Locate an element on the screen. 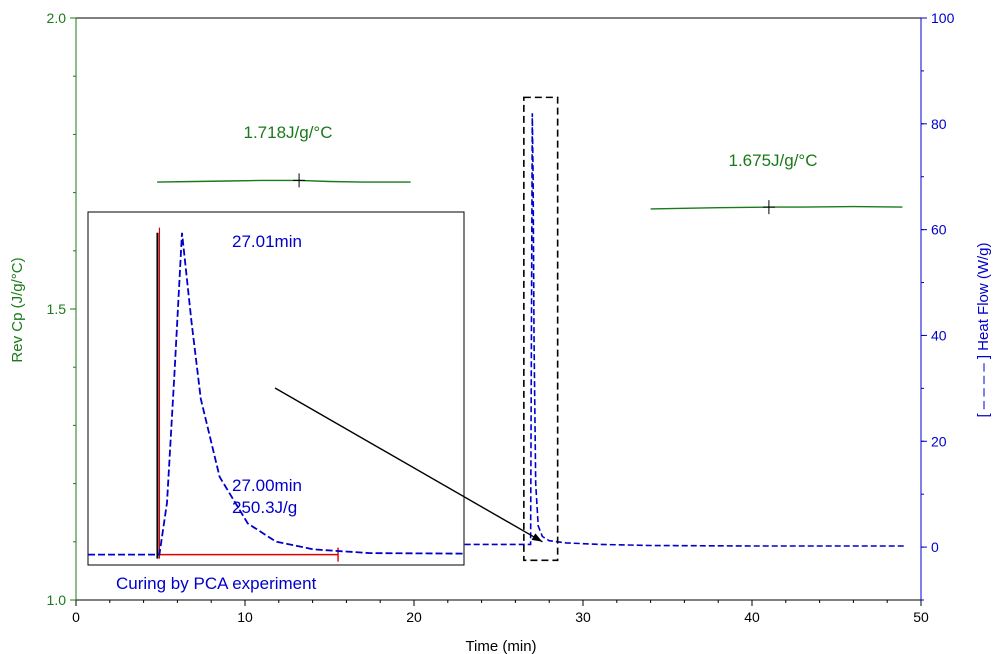  y-right-tick-label: 80 is located at coordinates (939, 124).